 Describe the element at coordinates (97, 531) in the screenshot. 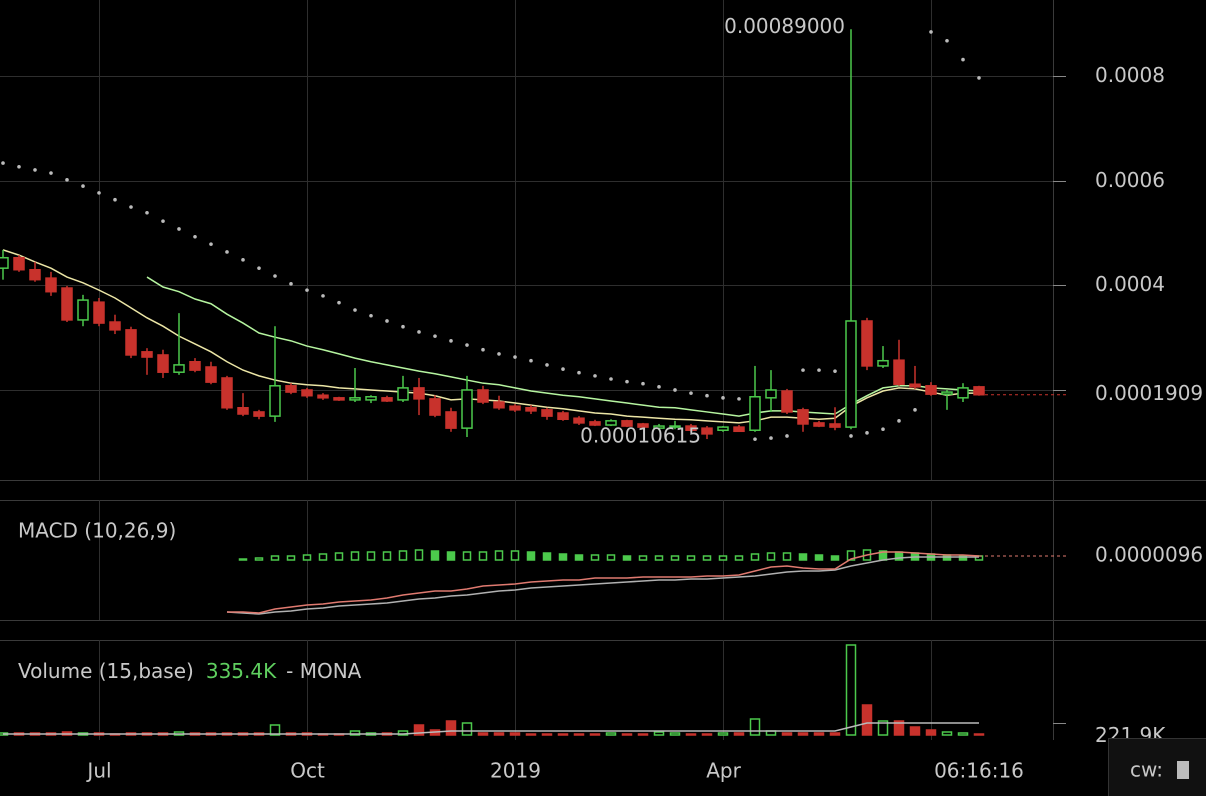

I see `macd-title: MACD (10,26,9)` at that location.